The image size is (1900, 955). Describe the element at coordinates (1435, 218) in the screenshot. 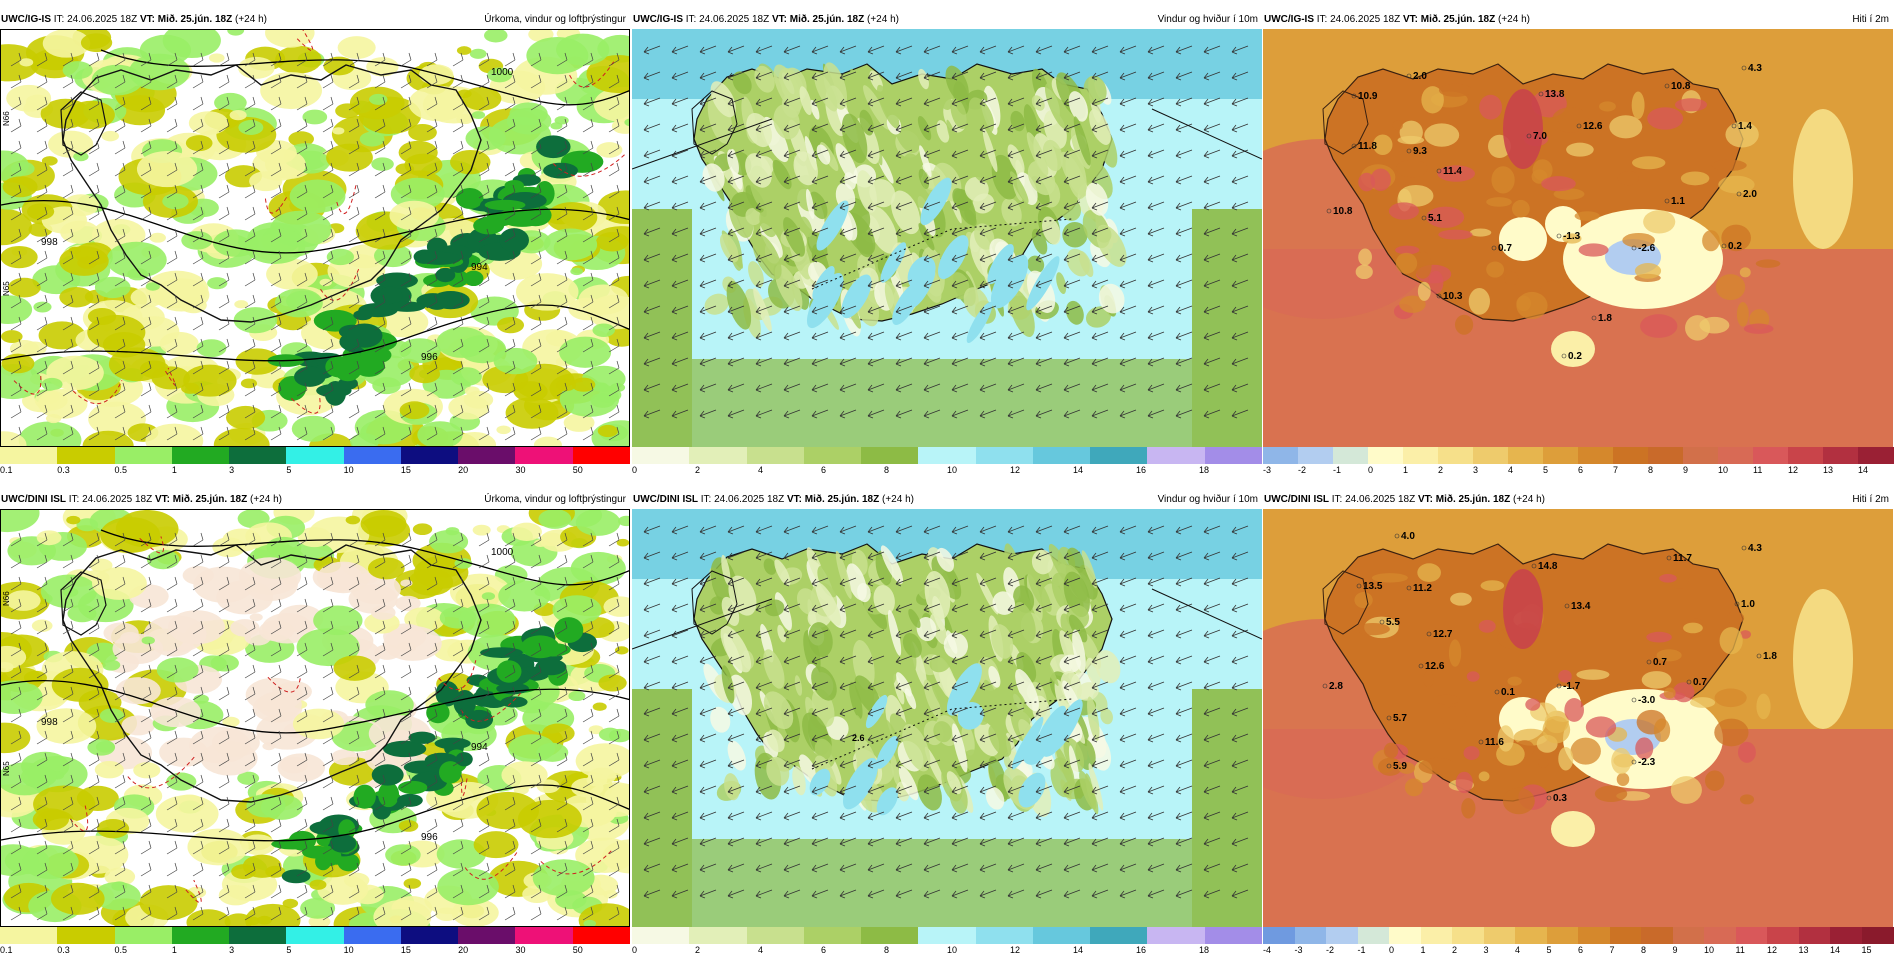

I see `temperature-label: 5.1` at that location.